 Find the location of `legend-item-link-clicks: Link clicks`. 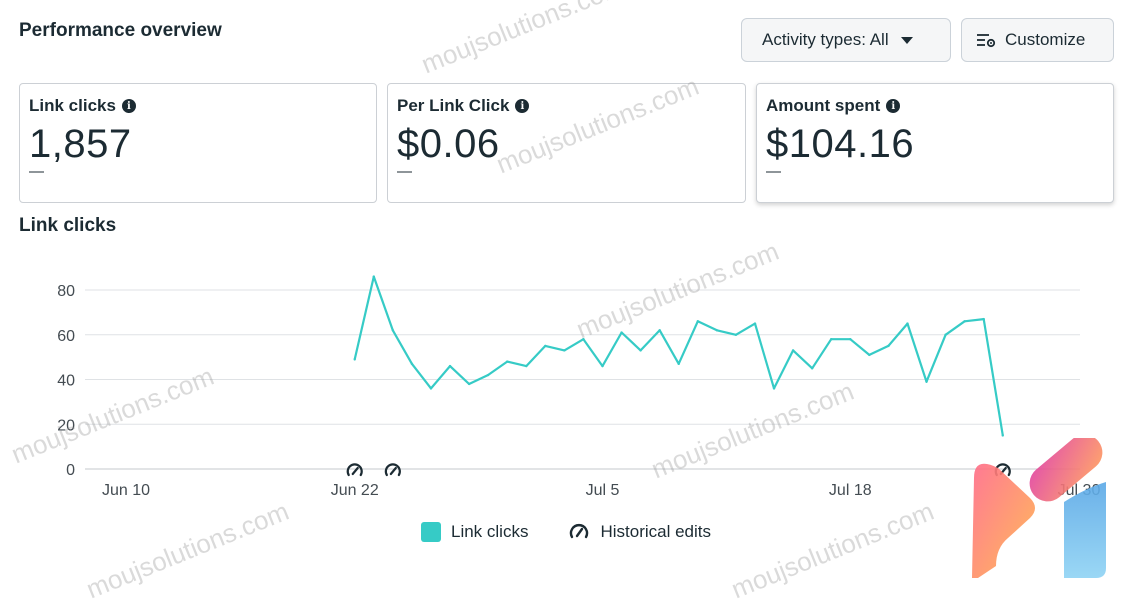

legend-item-link-clicks: Link clicks is located at coordinates (474, 532).